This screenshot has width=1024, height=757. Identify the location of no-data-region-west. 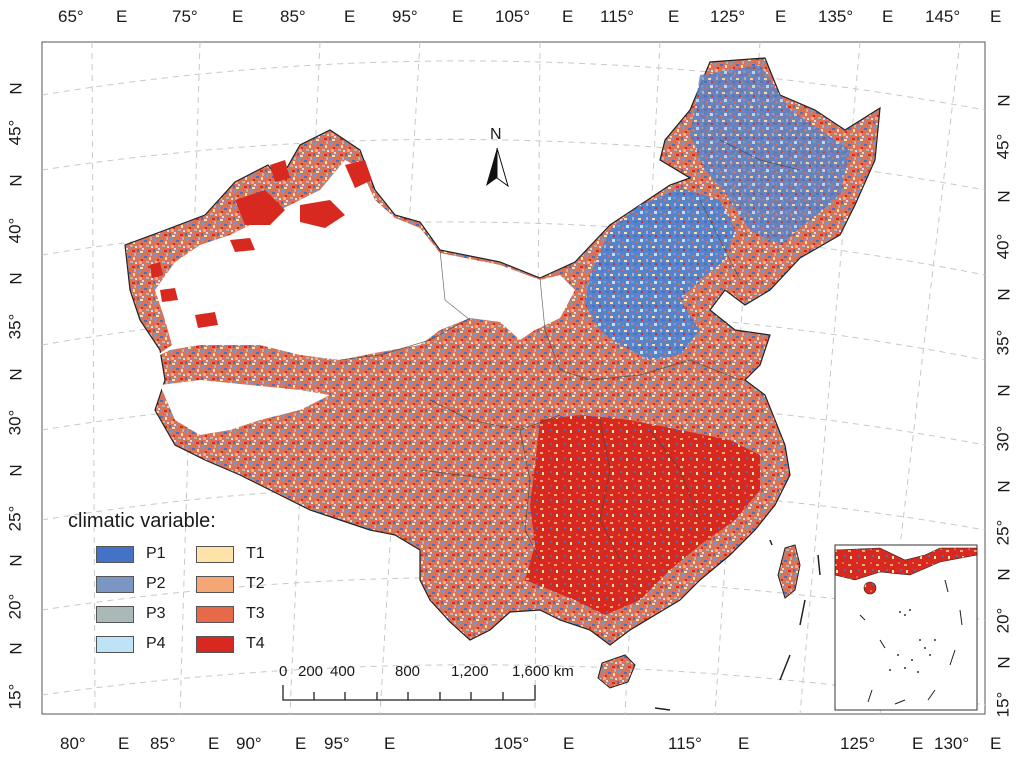
(245, 407).